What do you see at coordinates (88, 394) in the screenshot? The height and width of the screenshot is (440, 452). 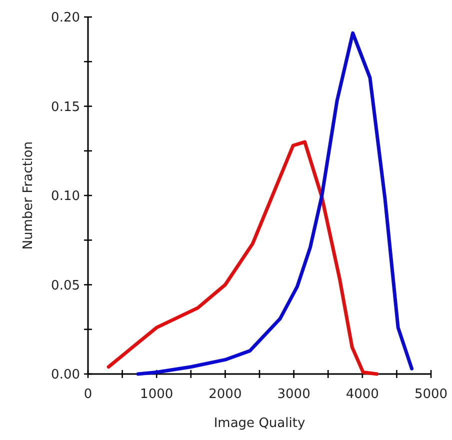 I see `x-tick-label: 0` at bounding box center [88, 394].